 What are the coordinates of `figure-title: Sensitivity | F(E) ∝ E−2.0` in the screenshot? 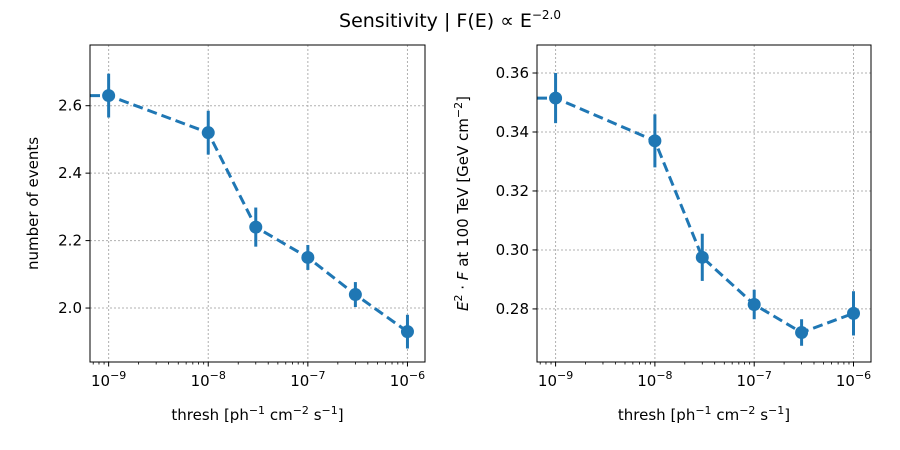 It's located at (450, 20).